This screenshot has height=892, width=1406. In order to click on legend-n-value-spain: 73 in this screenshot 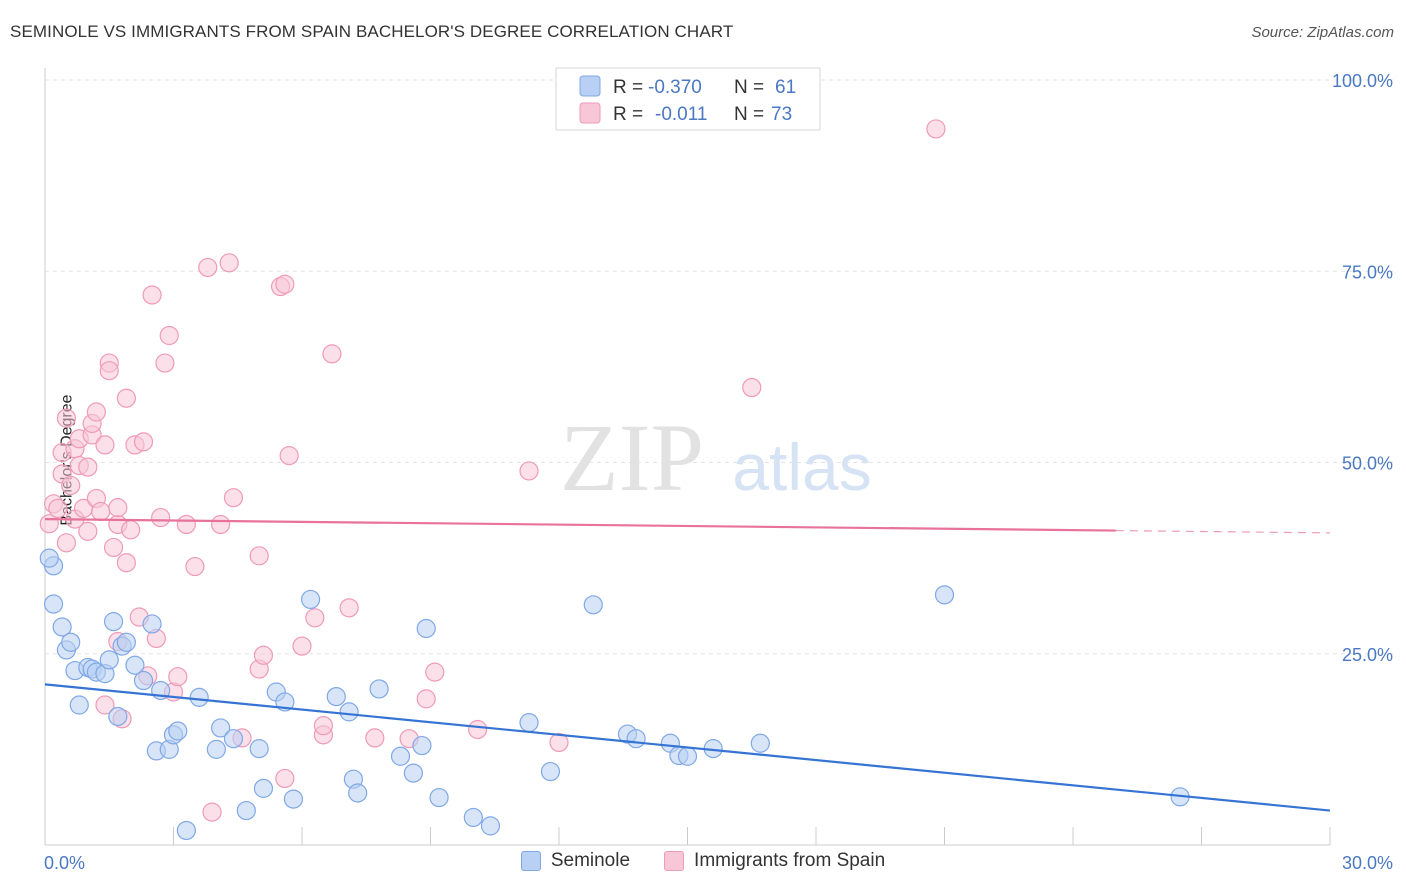, I will do `click(781, 114)`.